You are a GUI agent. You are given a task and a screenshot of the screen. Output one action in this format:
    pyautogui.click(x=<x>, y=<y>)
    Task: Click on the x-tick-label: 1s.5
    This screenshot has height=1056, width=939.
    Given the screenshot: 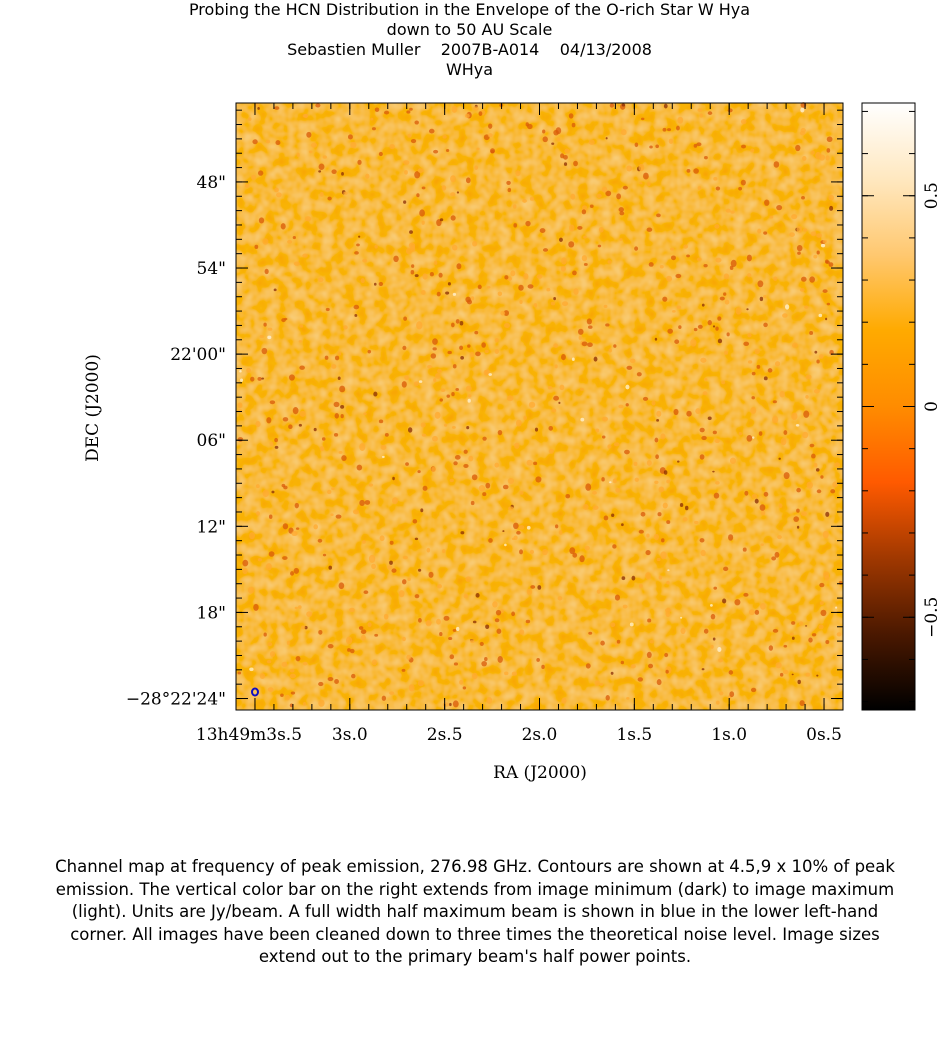 What is the action you would take?
    pyautogui.click(x=634, y=735)
    